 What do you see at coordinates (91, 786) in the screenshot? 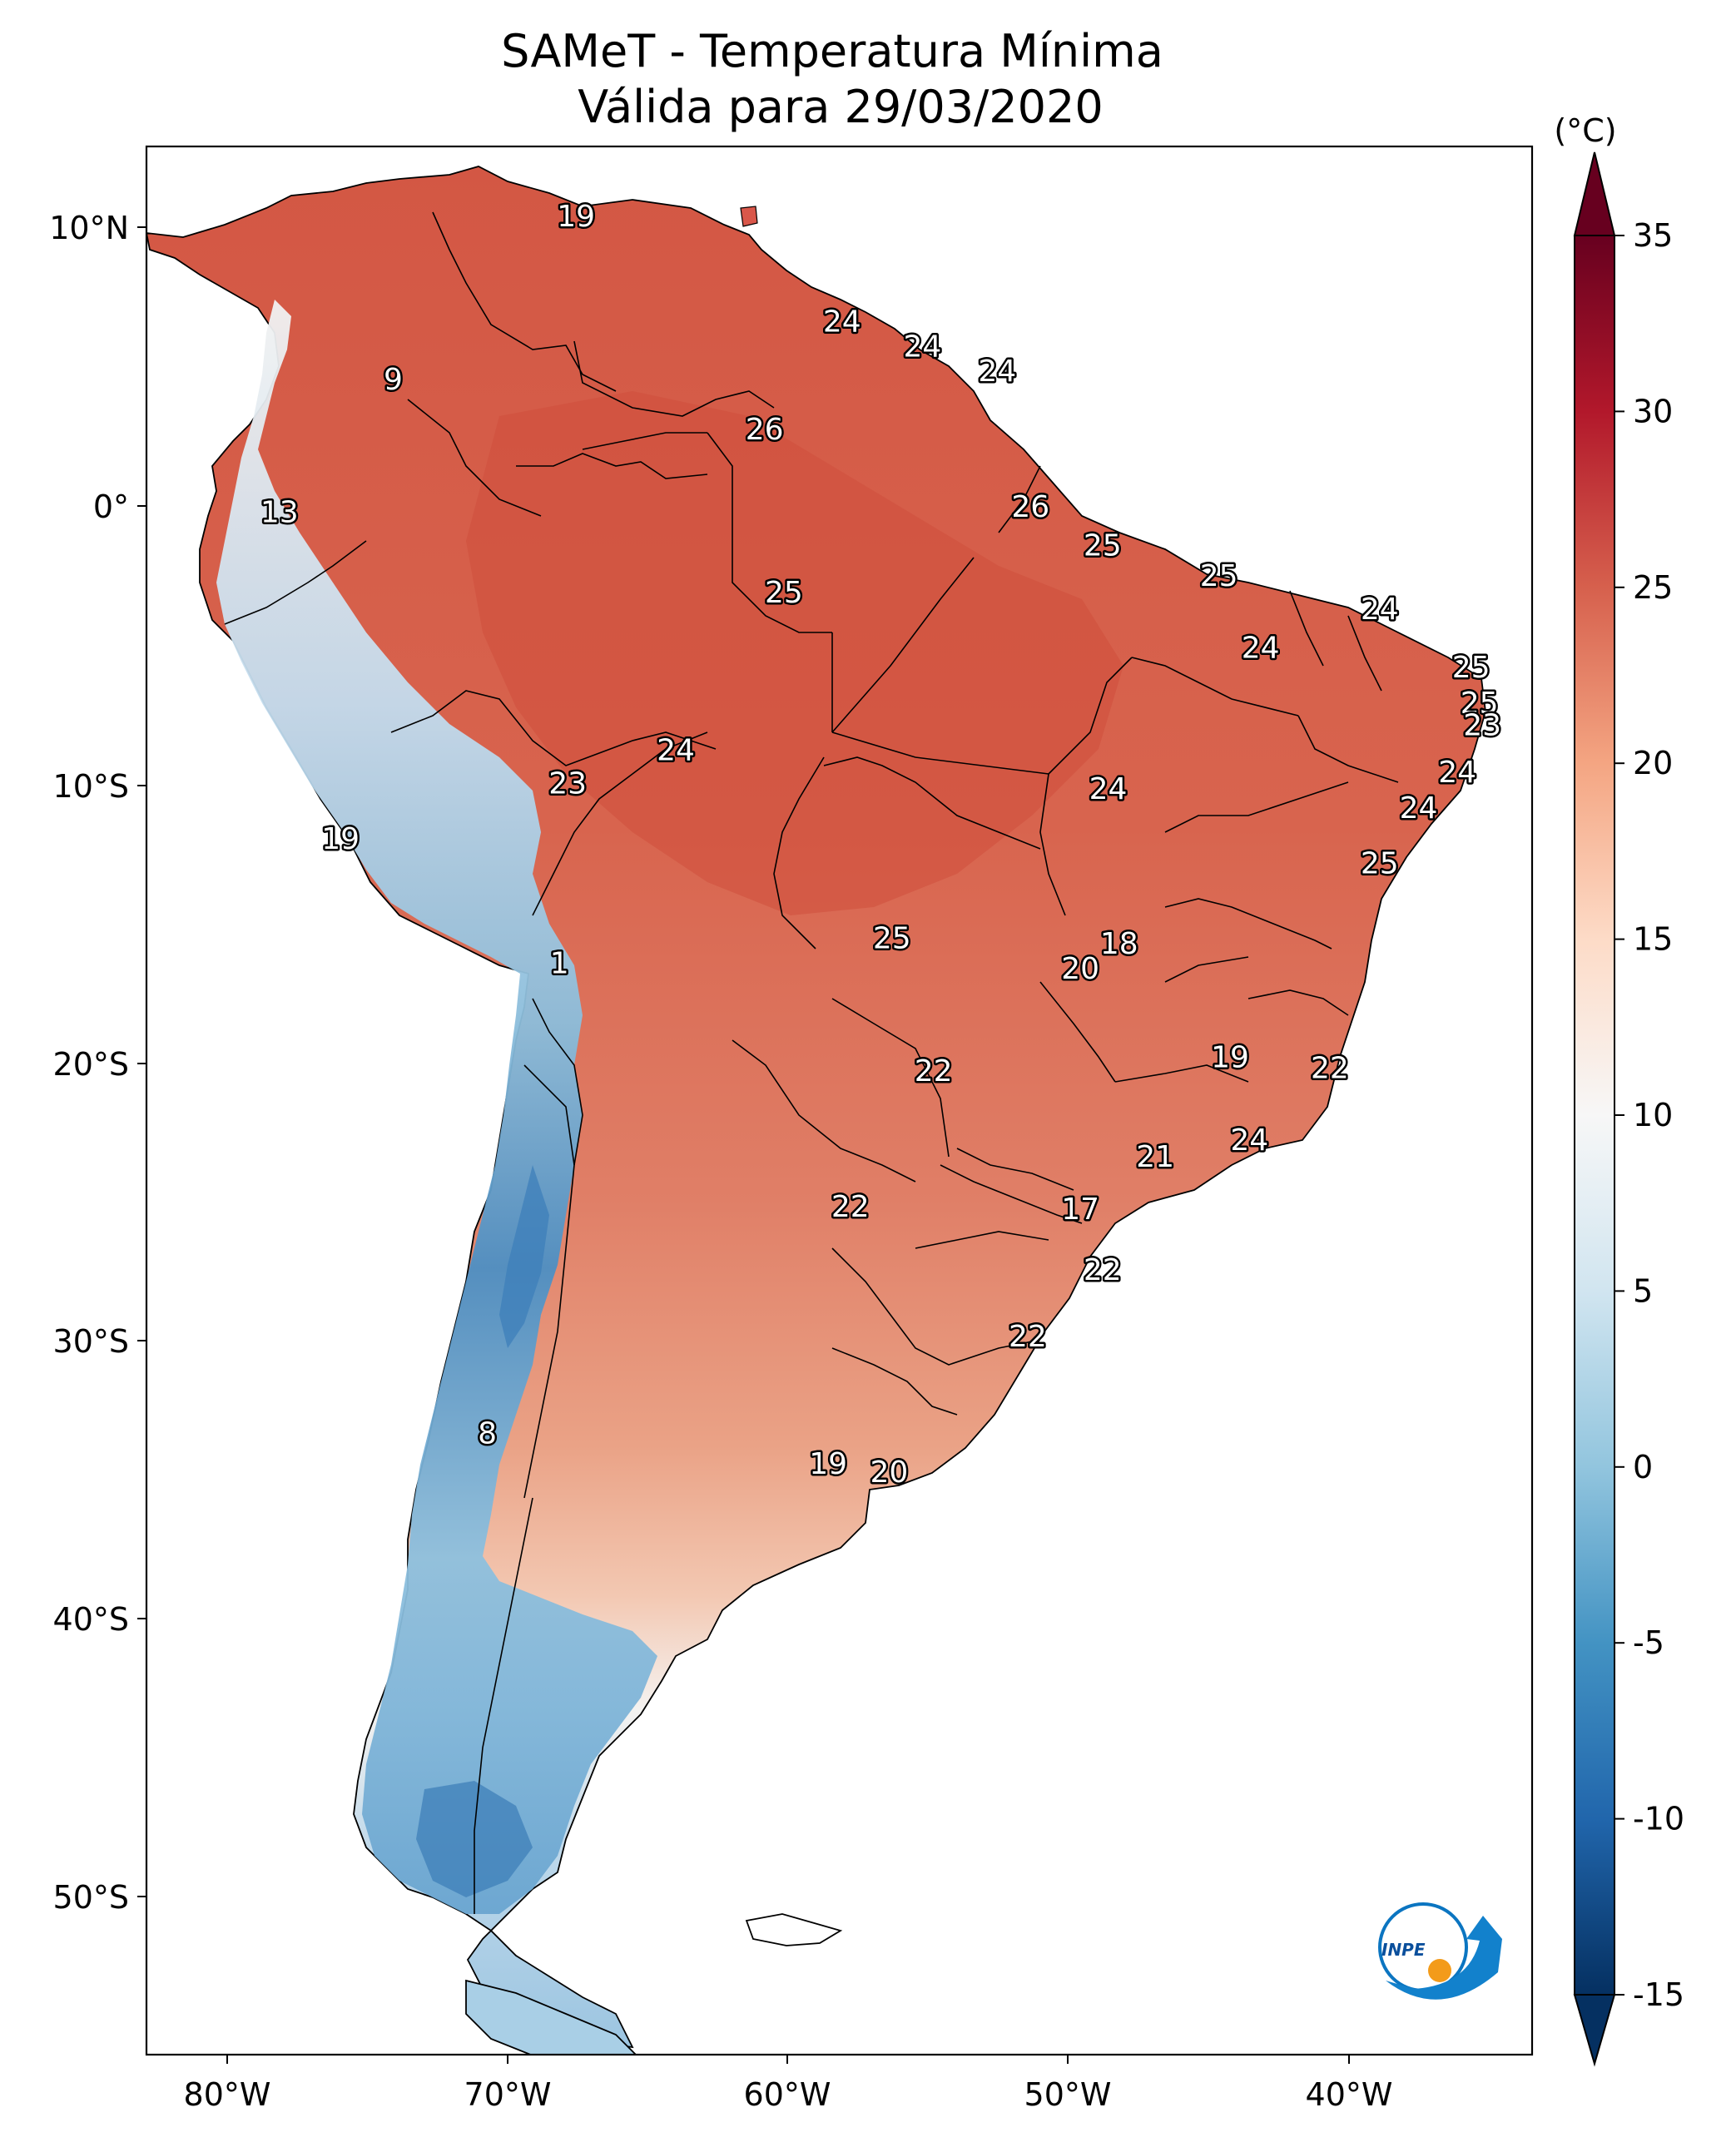
I see `y-tick-label: 10°S` at bounding box center [91, 786].